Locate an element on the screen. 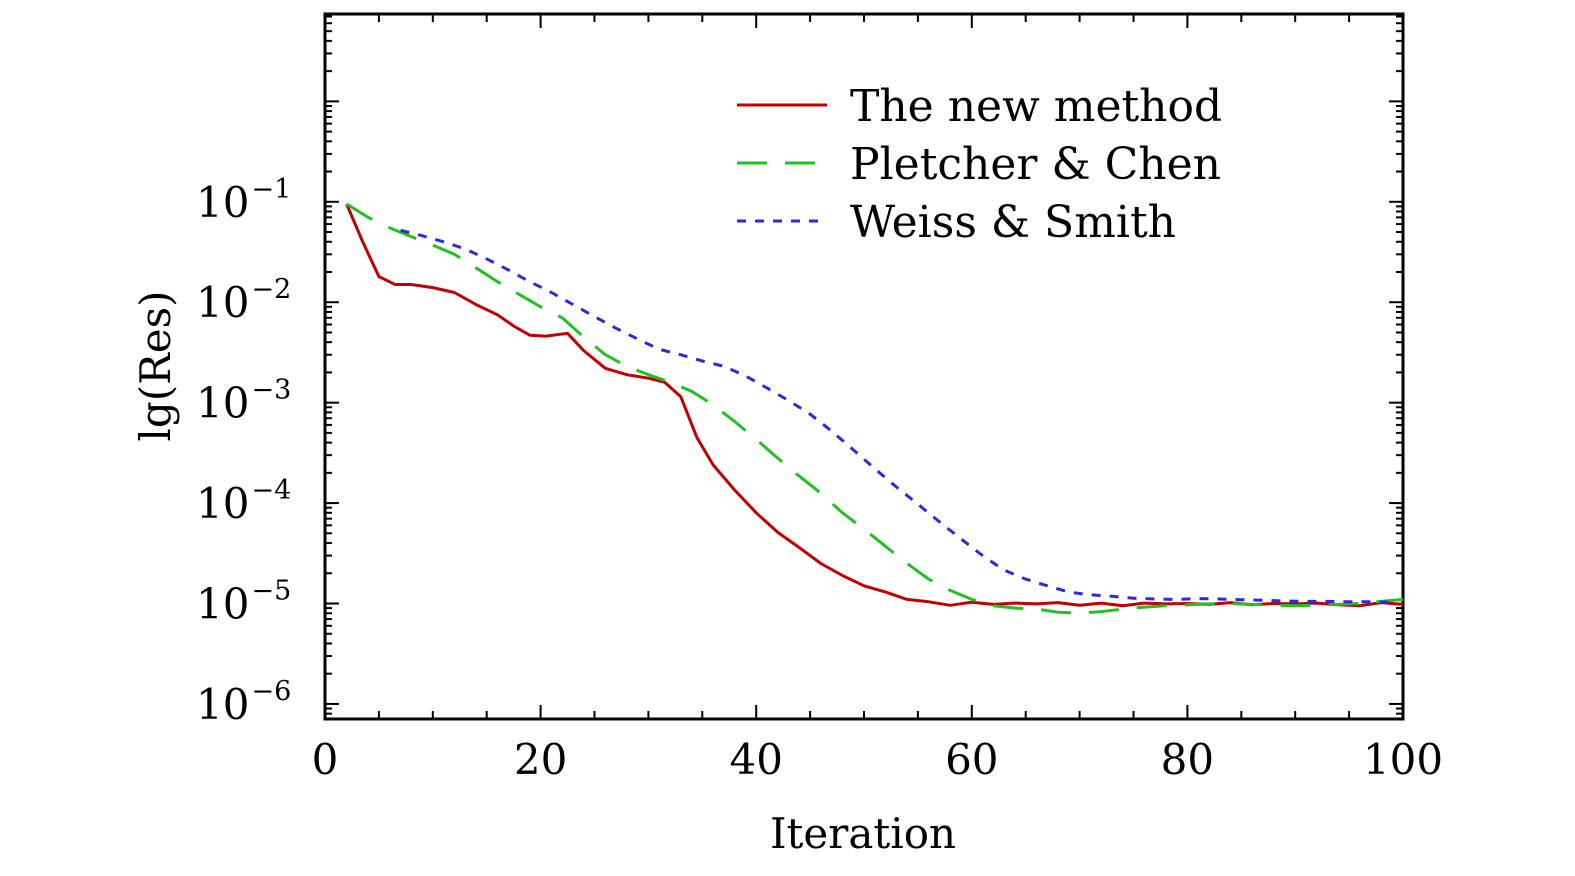  y-tick-label: 10⁻² is located at coordinates (243, 300).